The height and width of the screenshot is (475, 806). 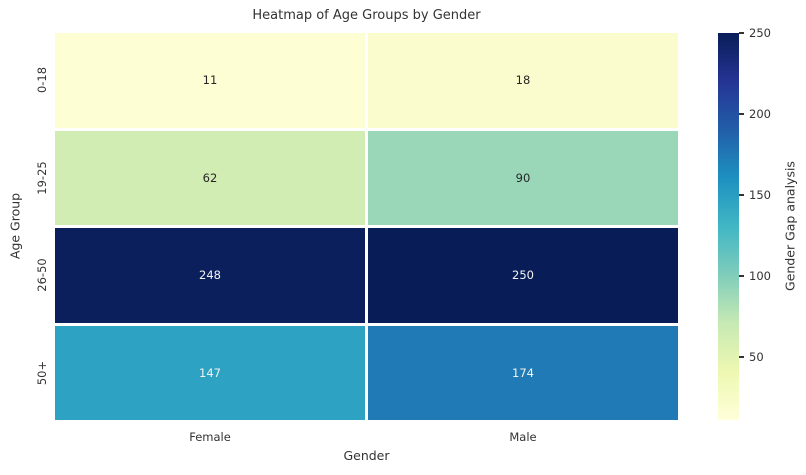 What do you see at coordinates (210, 275) in the screenshot?
I see `heatmap-cell: 248` at bounding box center [210, 275].